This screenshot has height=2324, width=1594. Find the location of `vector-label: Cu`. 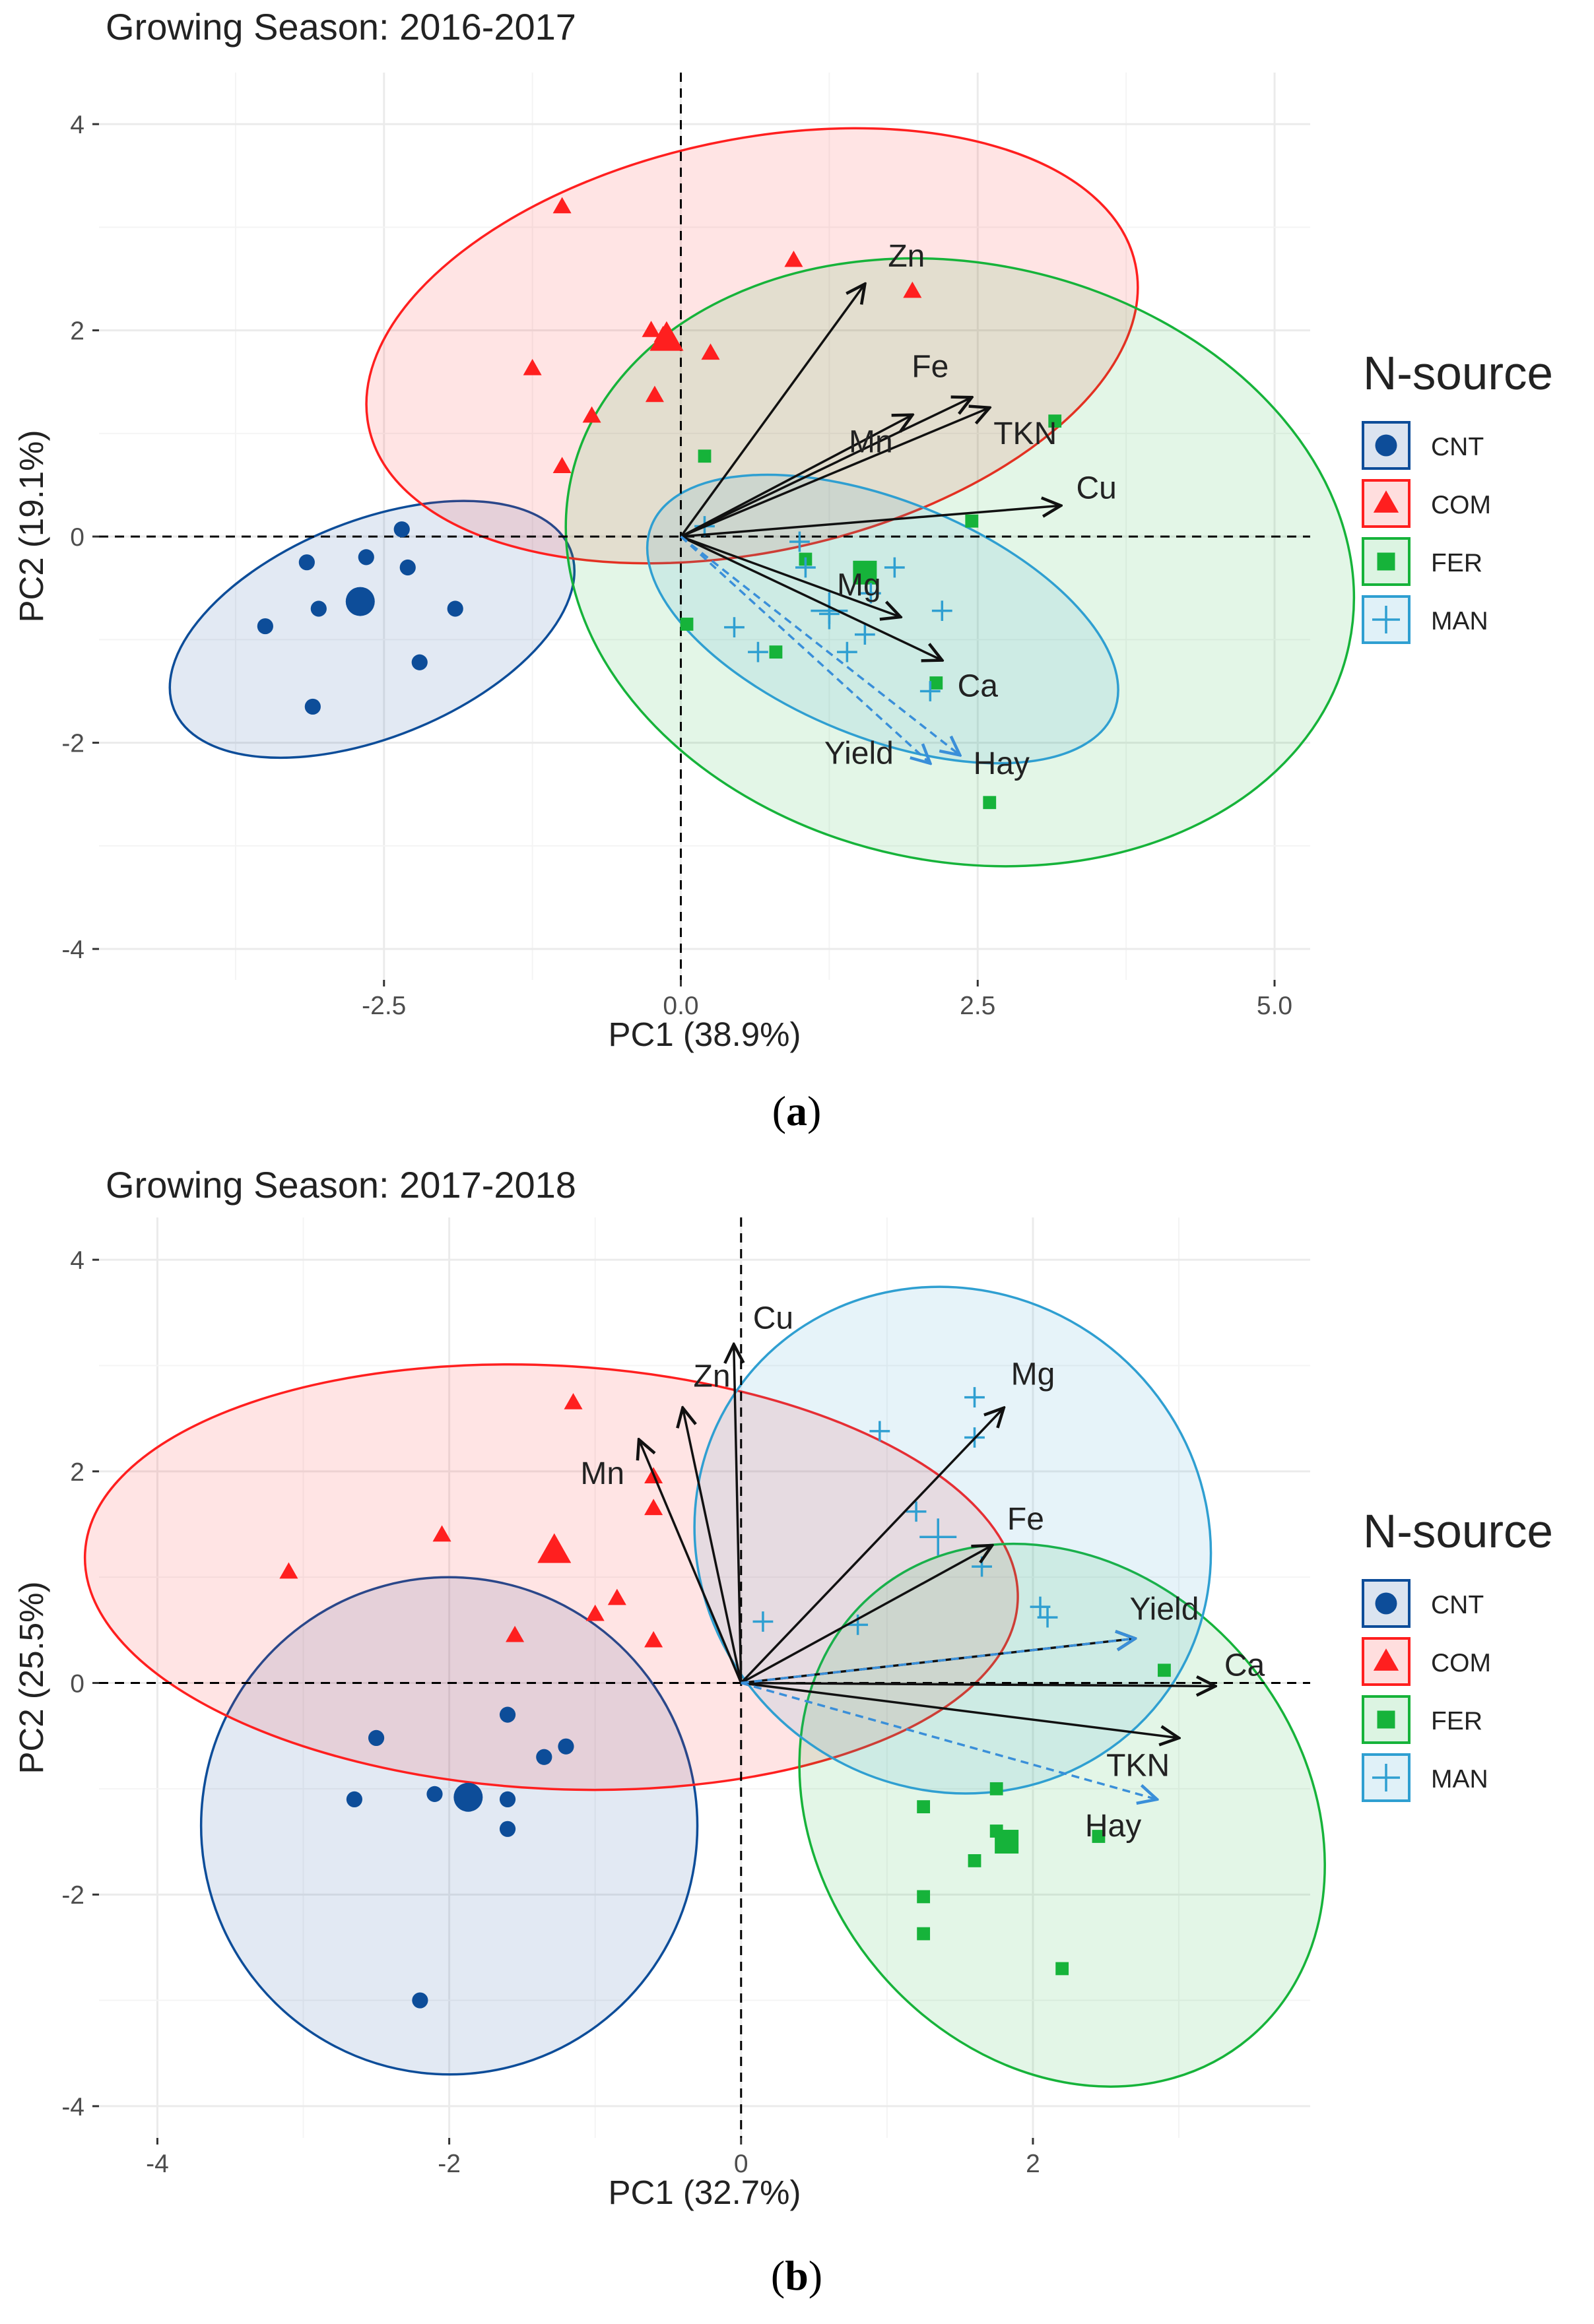

vector-label: Cu is located at coordinates (773, 1318).